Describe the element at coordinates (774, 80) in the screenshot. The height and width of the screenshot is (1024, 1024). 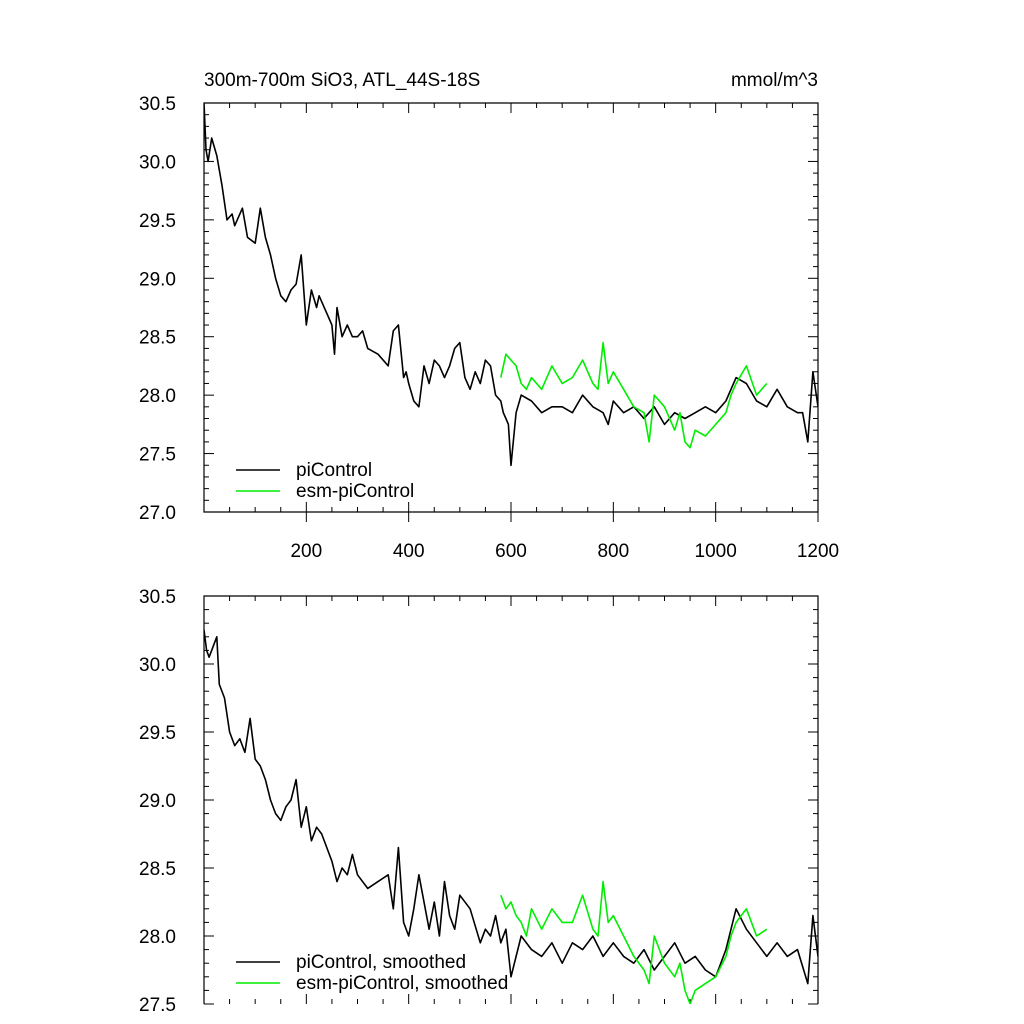
I see `units-label: mmol/m^3` at that location.